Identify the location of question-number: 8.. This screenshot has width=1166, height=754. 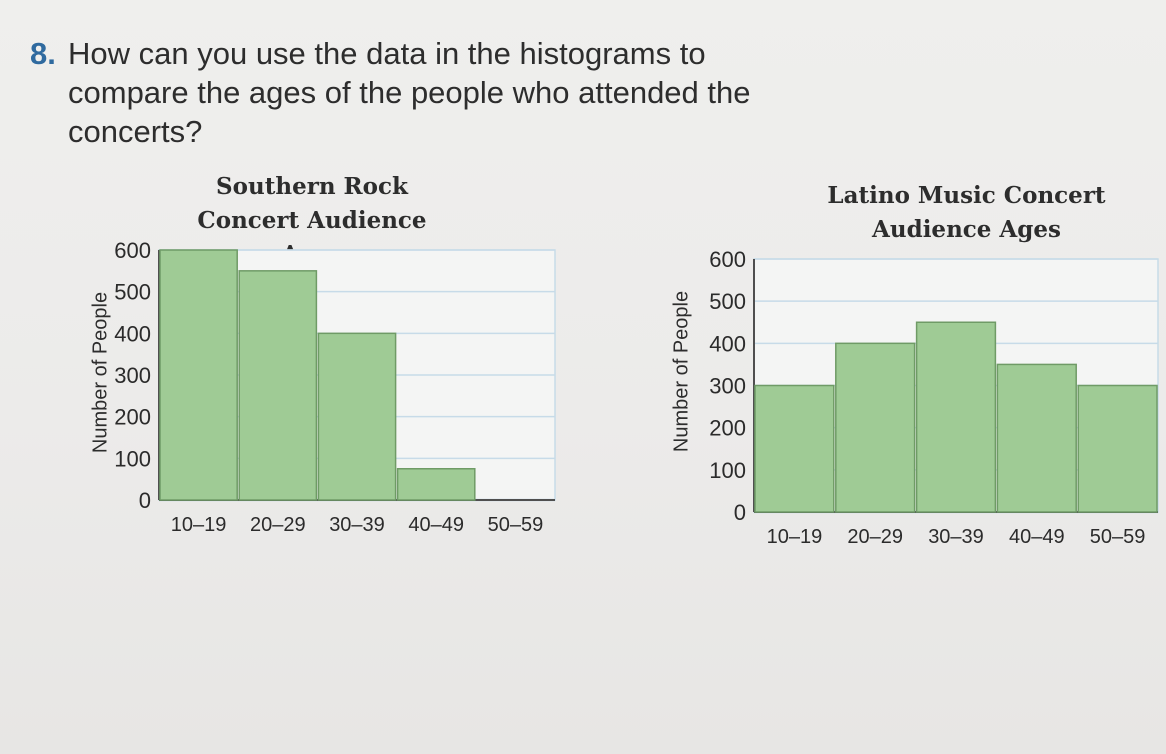
(43, 53).